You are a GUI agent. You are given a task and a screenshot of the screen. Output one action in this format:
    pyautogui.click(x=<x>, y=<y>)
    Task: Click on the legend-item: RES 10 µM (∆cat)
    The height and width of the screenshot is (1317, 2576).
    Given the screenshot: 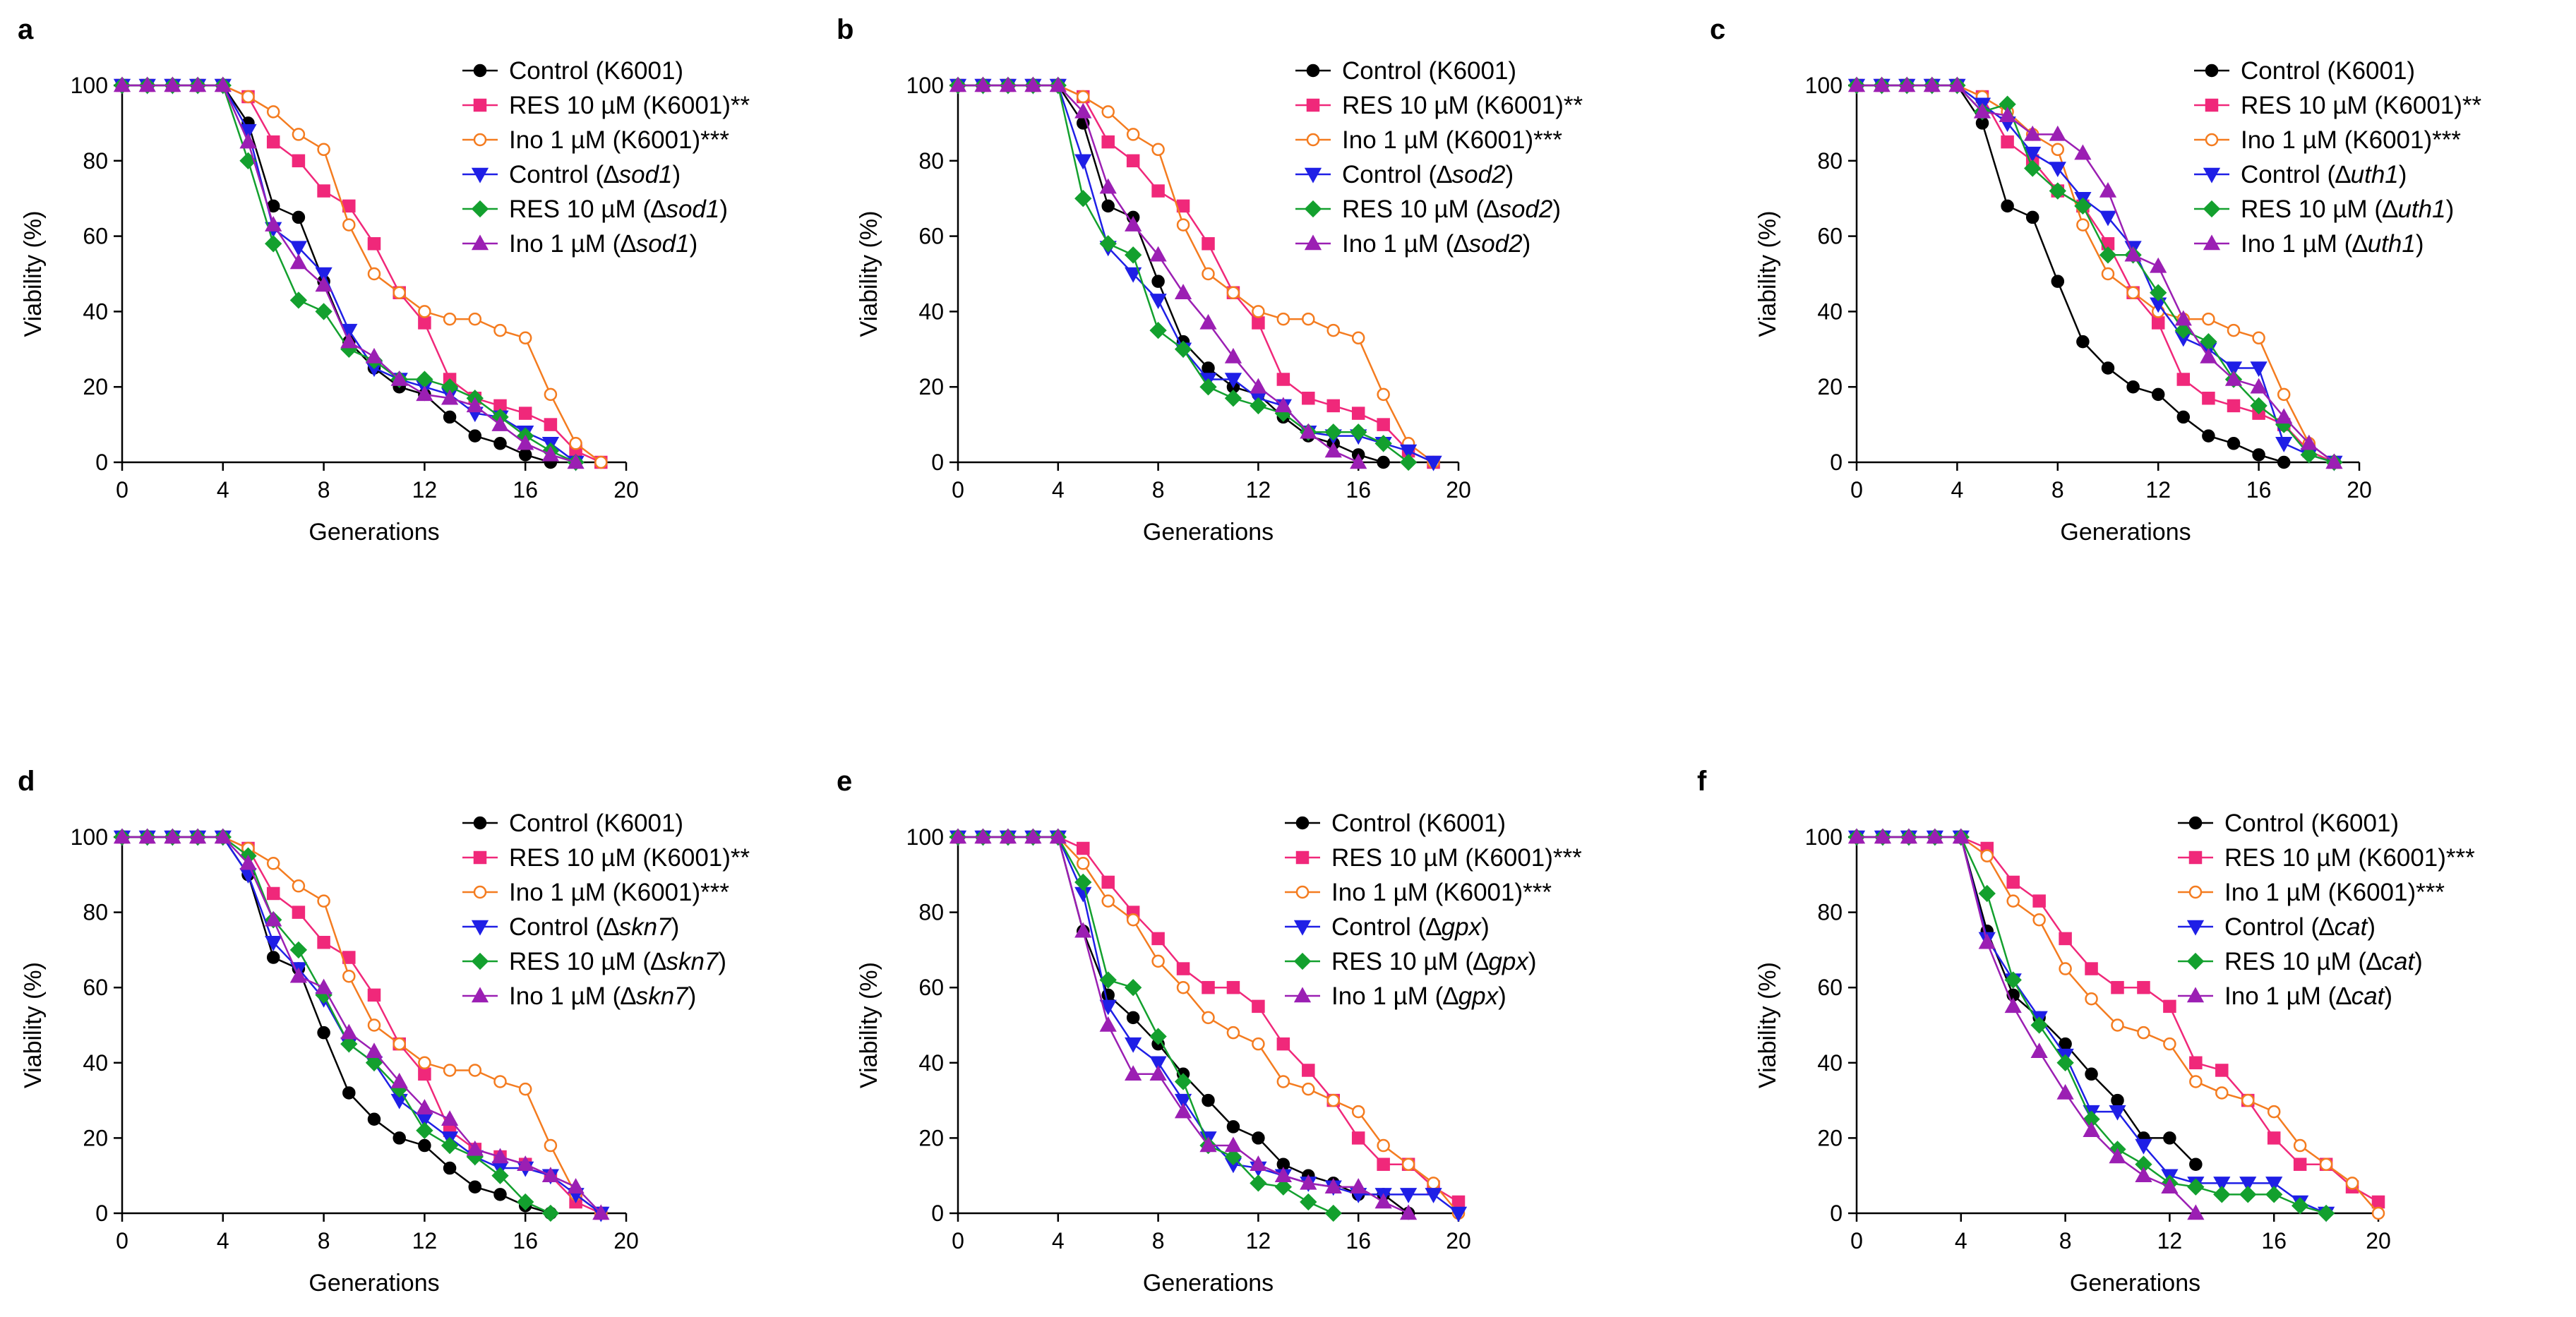 What is the action you would take?
    pyautogui.click(x=2300, y=961)
    